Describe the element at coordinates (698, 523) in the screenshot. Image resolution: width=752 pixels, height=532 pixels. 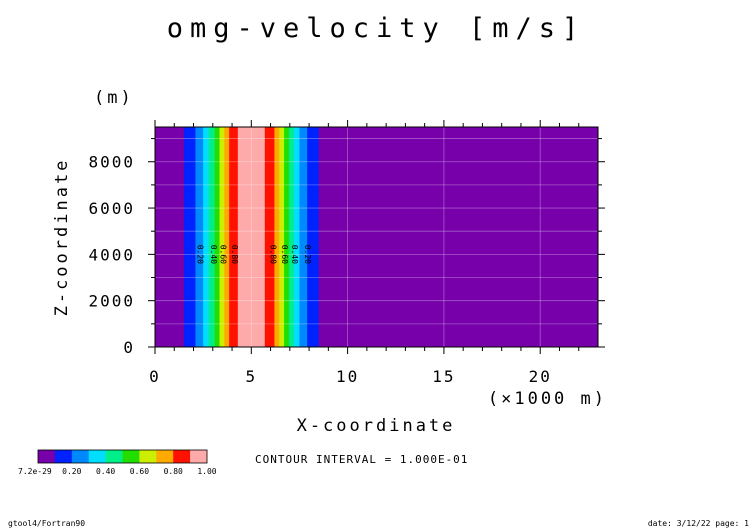
I see `footer-right: date: 3/12/22 page: 1` at that location.